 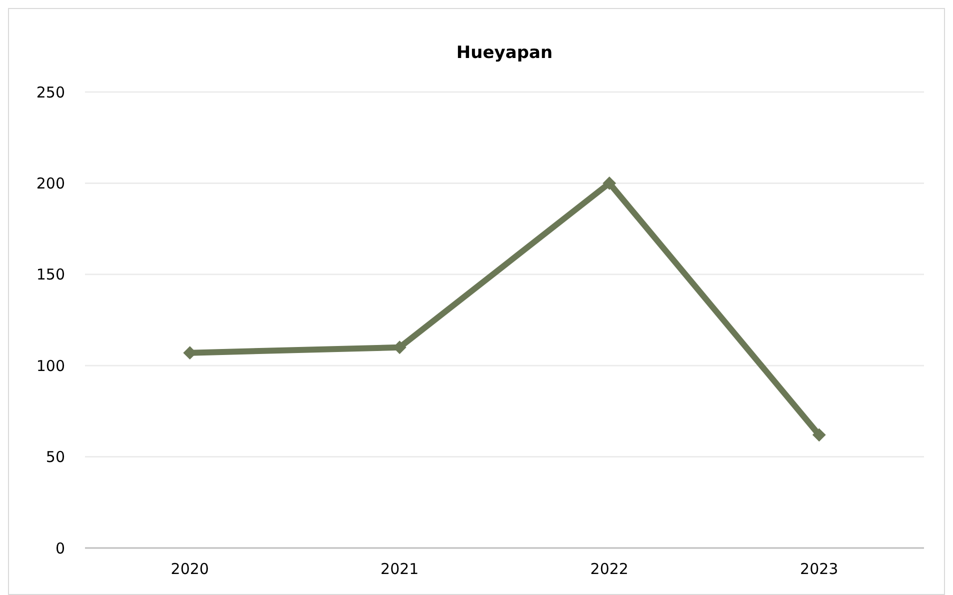 I want to click on chart-title: Hueyapan, so click(x=504, y=53).